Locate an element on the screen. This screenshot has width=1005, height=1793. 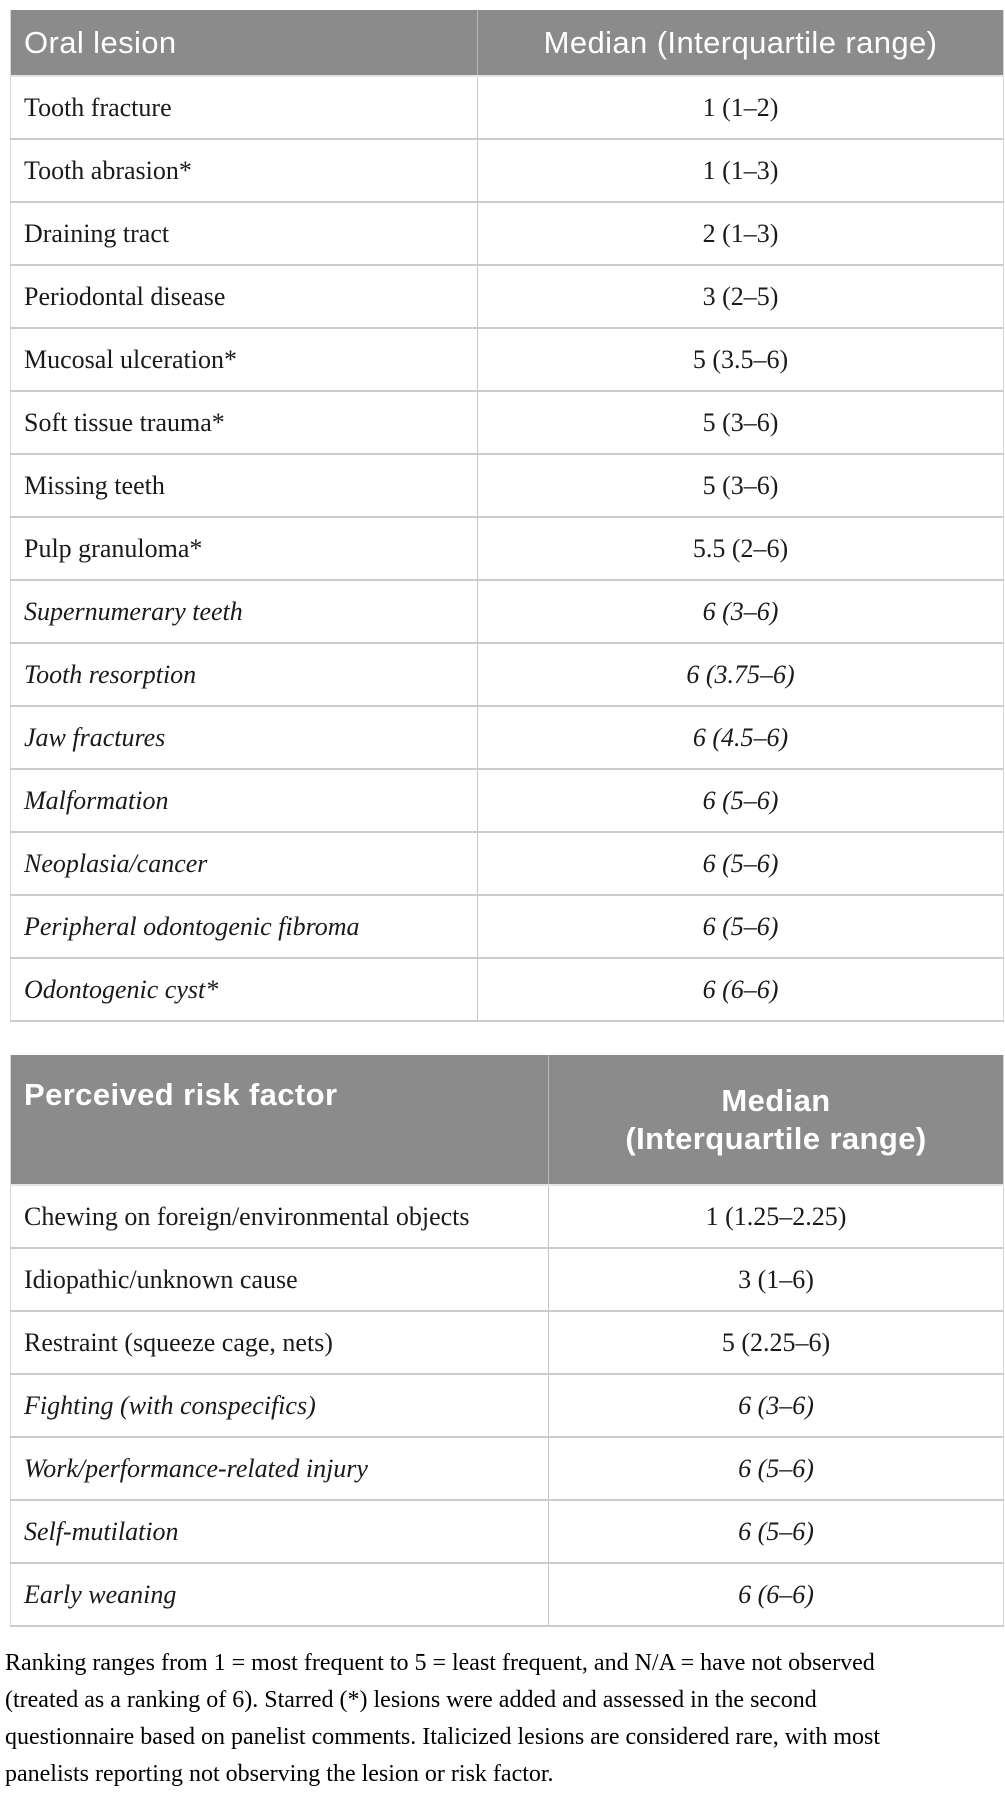
median-iqr-value: 1 (1.25–2.25) is located at coordinates (776, 1217).